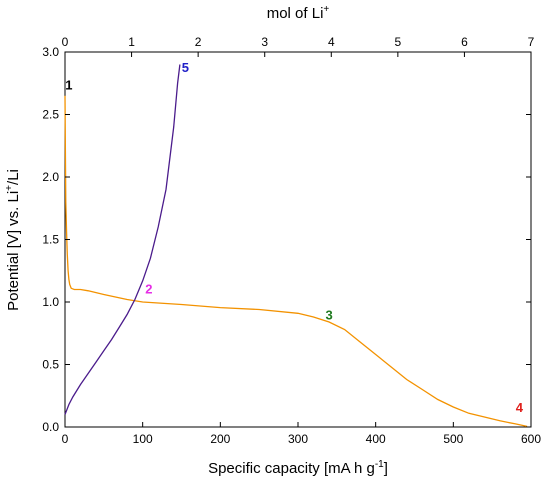 This screenshot has width=550, height=486. What do you see at coordinates (464, 42) in the screenshot?
I see `x2-tick-label: 6` at bounding box center [464, 42].